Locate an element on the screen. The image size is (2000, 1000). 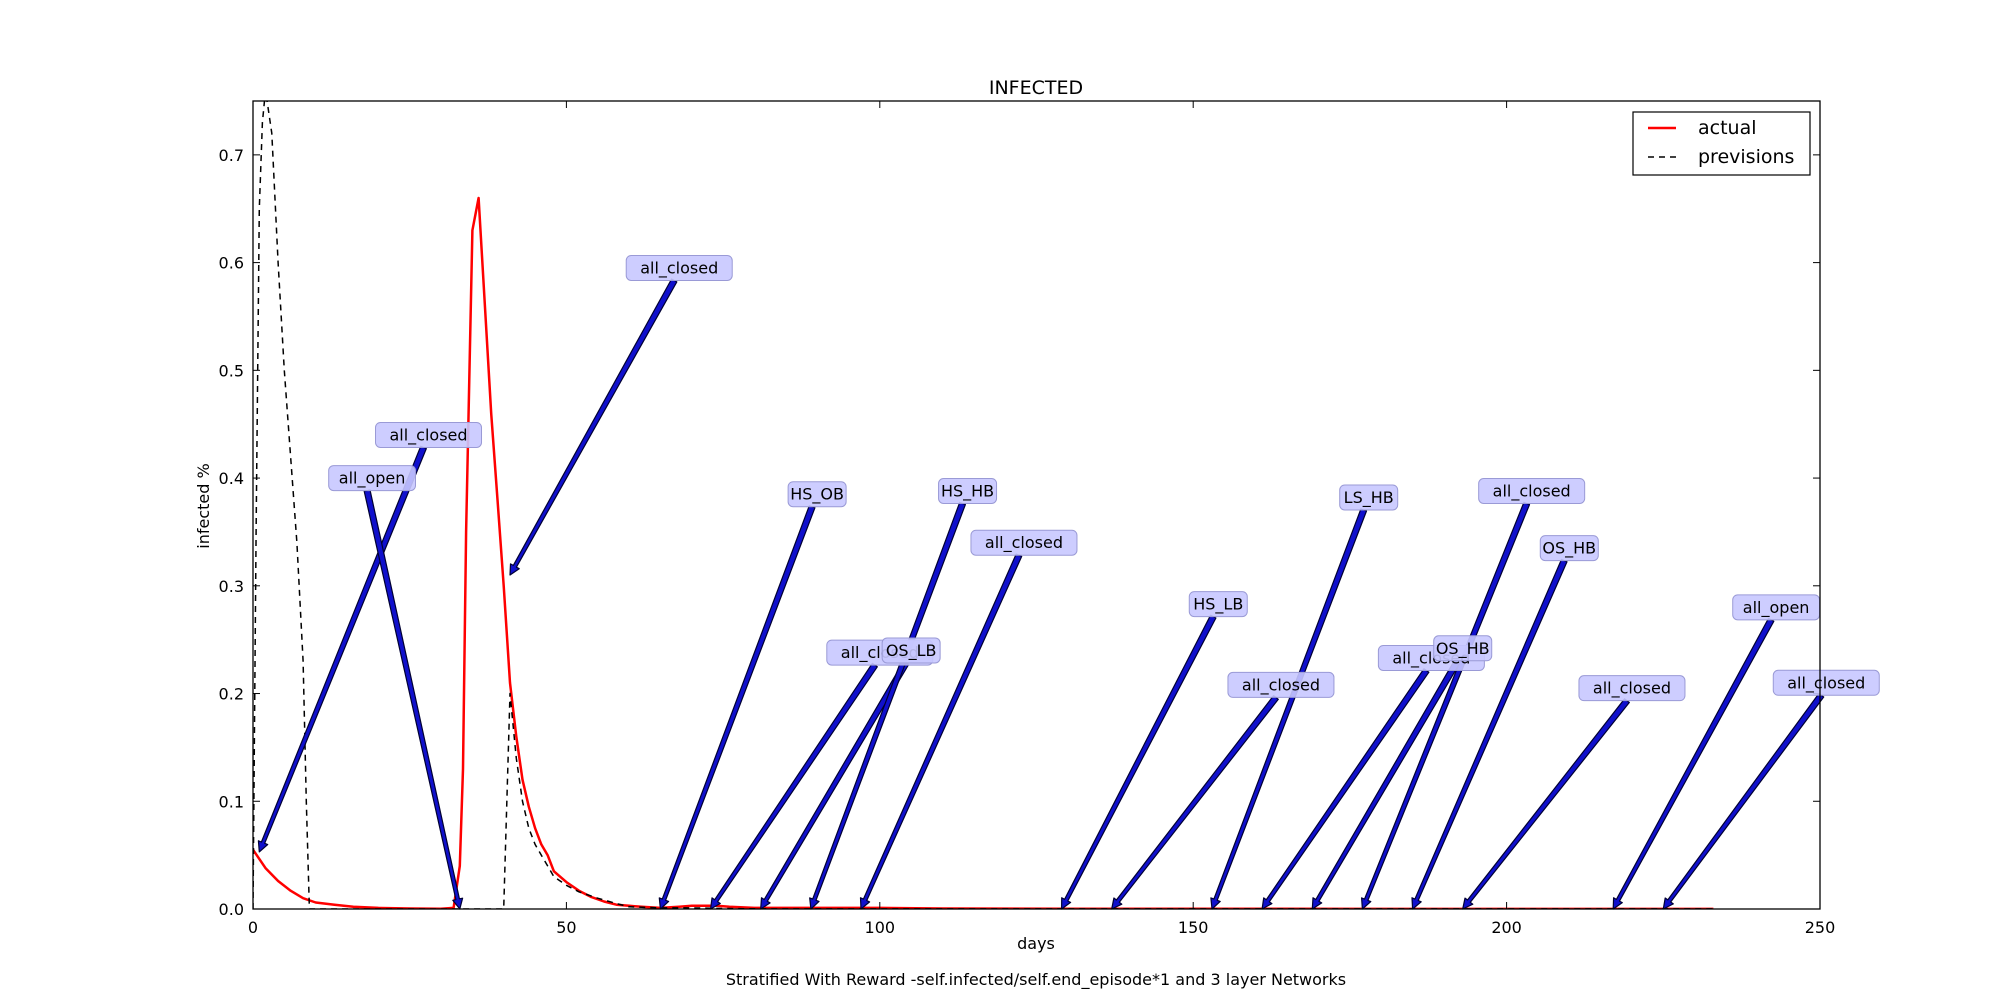
y-tick-label: 0.4 is located at coordinates (231, 478).